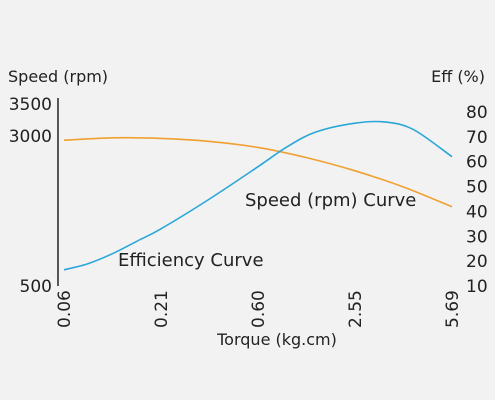  What do you see at coordinates (477, 237) in the screenshot?
I see `right-tick-label-30: 30` at bounding box center [477, 237].